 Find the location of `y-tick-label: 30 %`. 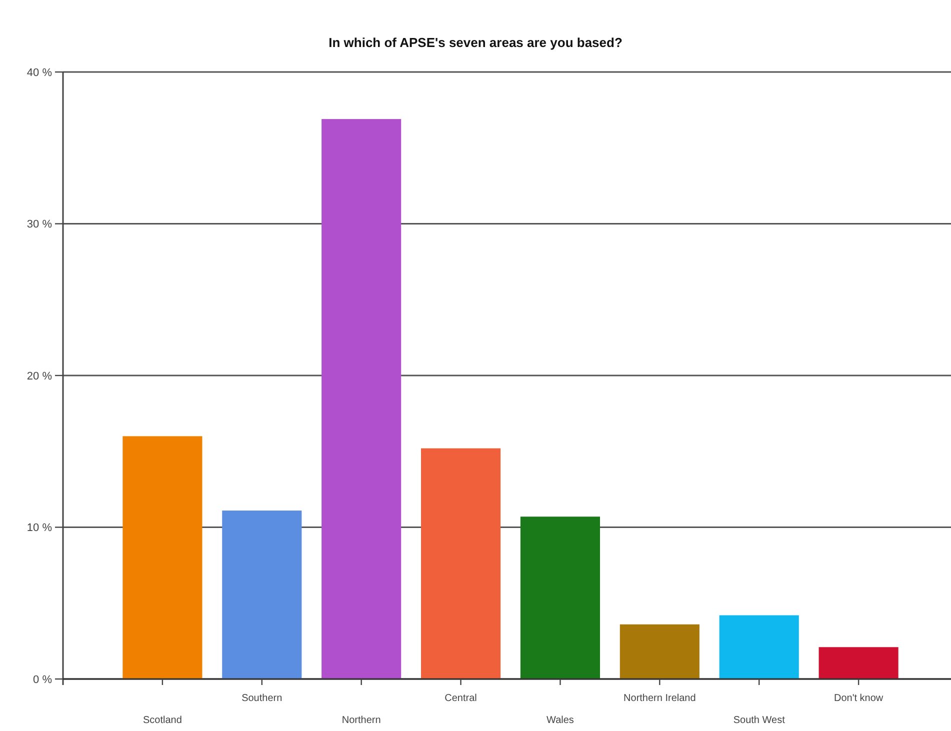

y-tick-label: 30 % is located at coordinates (39, 224).